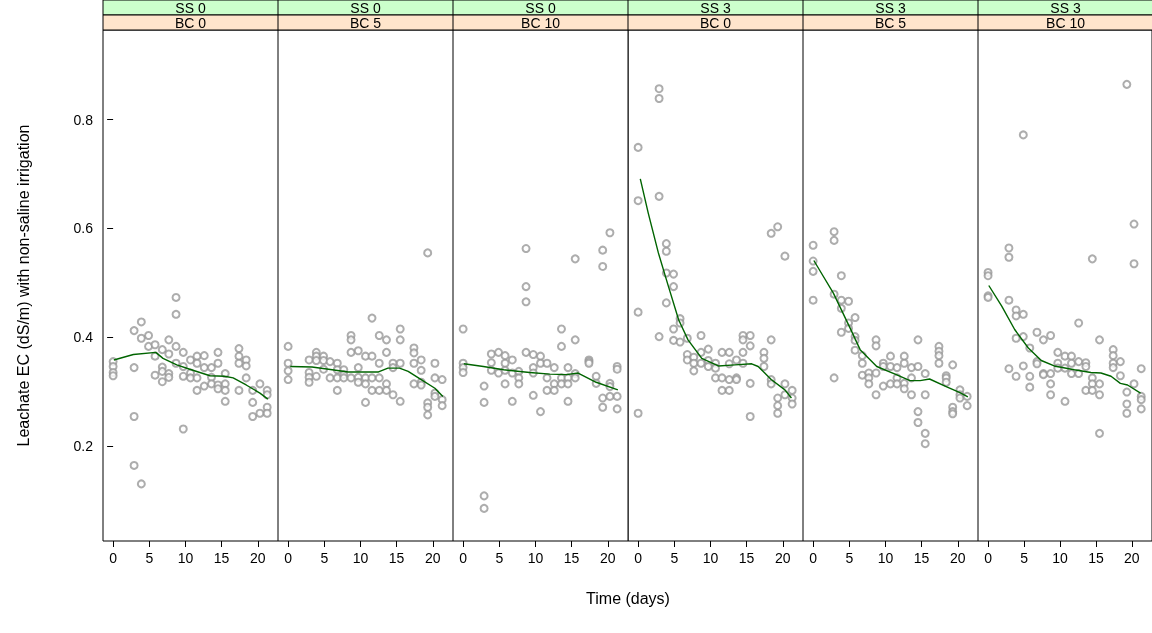 Image resolution: width=1152 pixels, height=633 pixels. Describe the element at coordinates (83, 337) in the screenshot. I see `y-tick-label: 0.4` at that location.